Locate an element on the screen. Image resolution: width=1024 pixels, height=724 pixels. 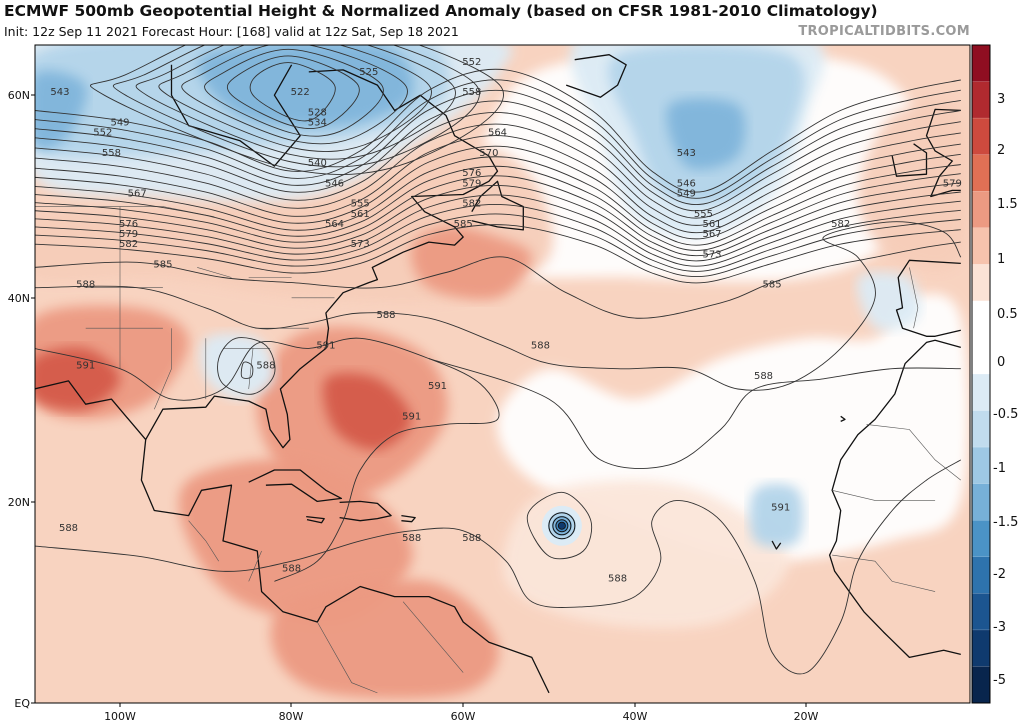
contour-label: 525 is located at coordinates (368, 72).